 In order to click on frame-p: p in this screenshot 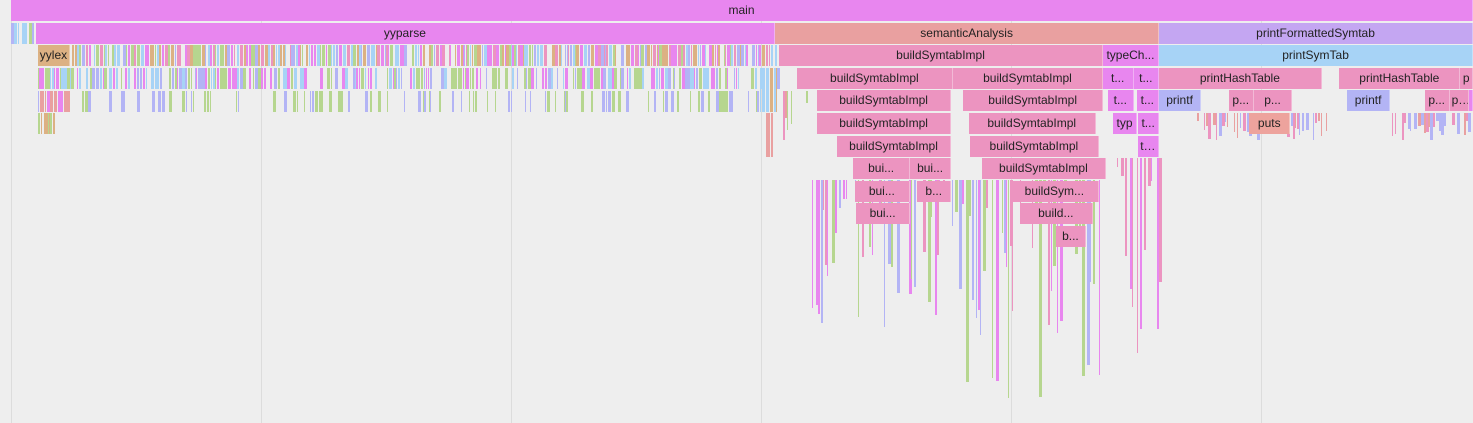, I will do `click(1471, 101)`.